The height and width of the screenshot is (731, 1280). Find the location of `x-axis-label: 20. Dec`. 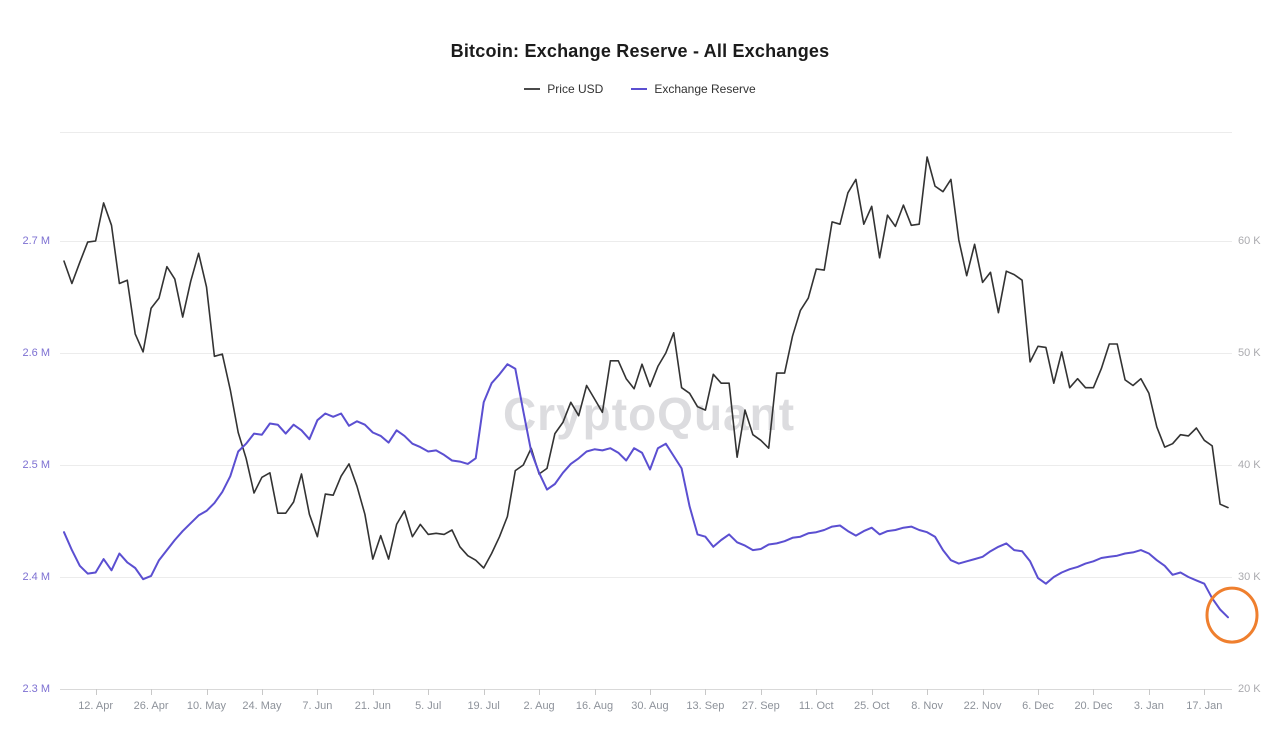

x-axis-label: 20. Dec is located at coordinates (1093, 706).